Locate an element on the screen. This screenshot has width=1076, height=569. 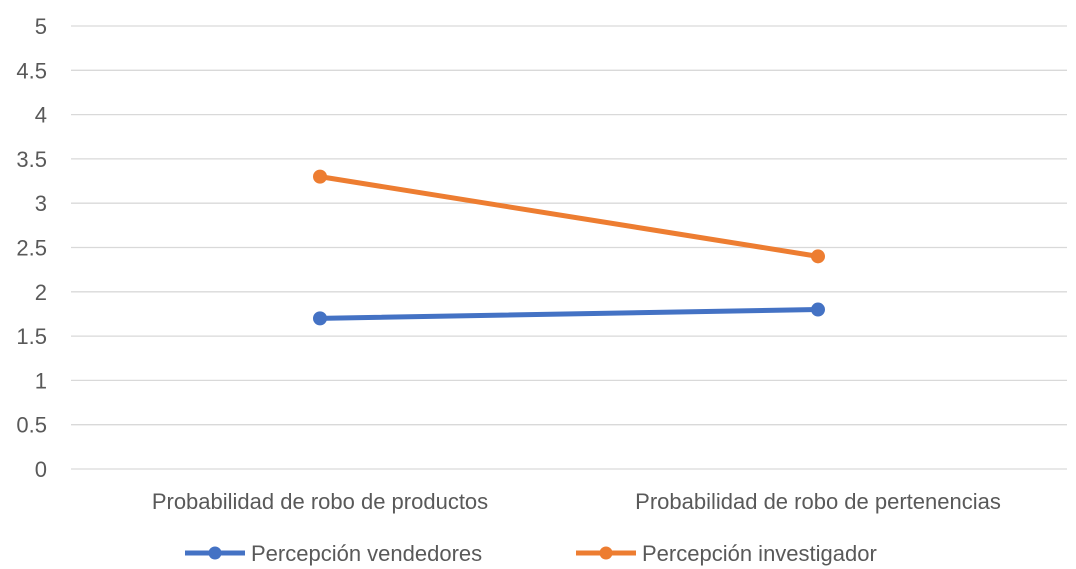
y-tick-label: 0.5 is located at coordinates (31, 425).